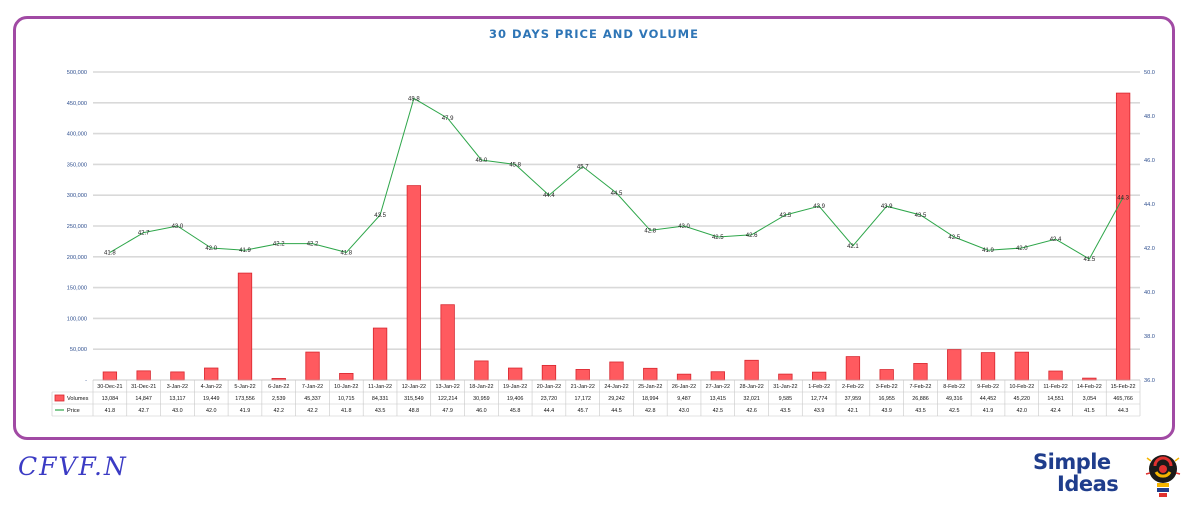 The image size is (1200, 510). Describe the element at coordinates (244, 387) in the screenshot. I see `category-label: 5-Jan-22` at that location.